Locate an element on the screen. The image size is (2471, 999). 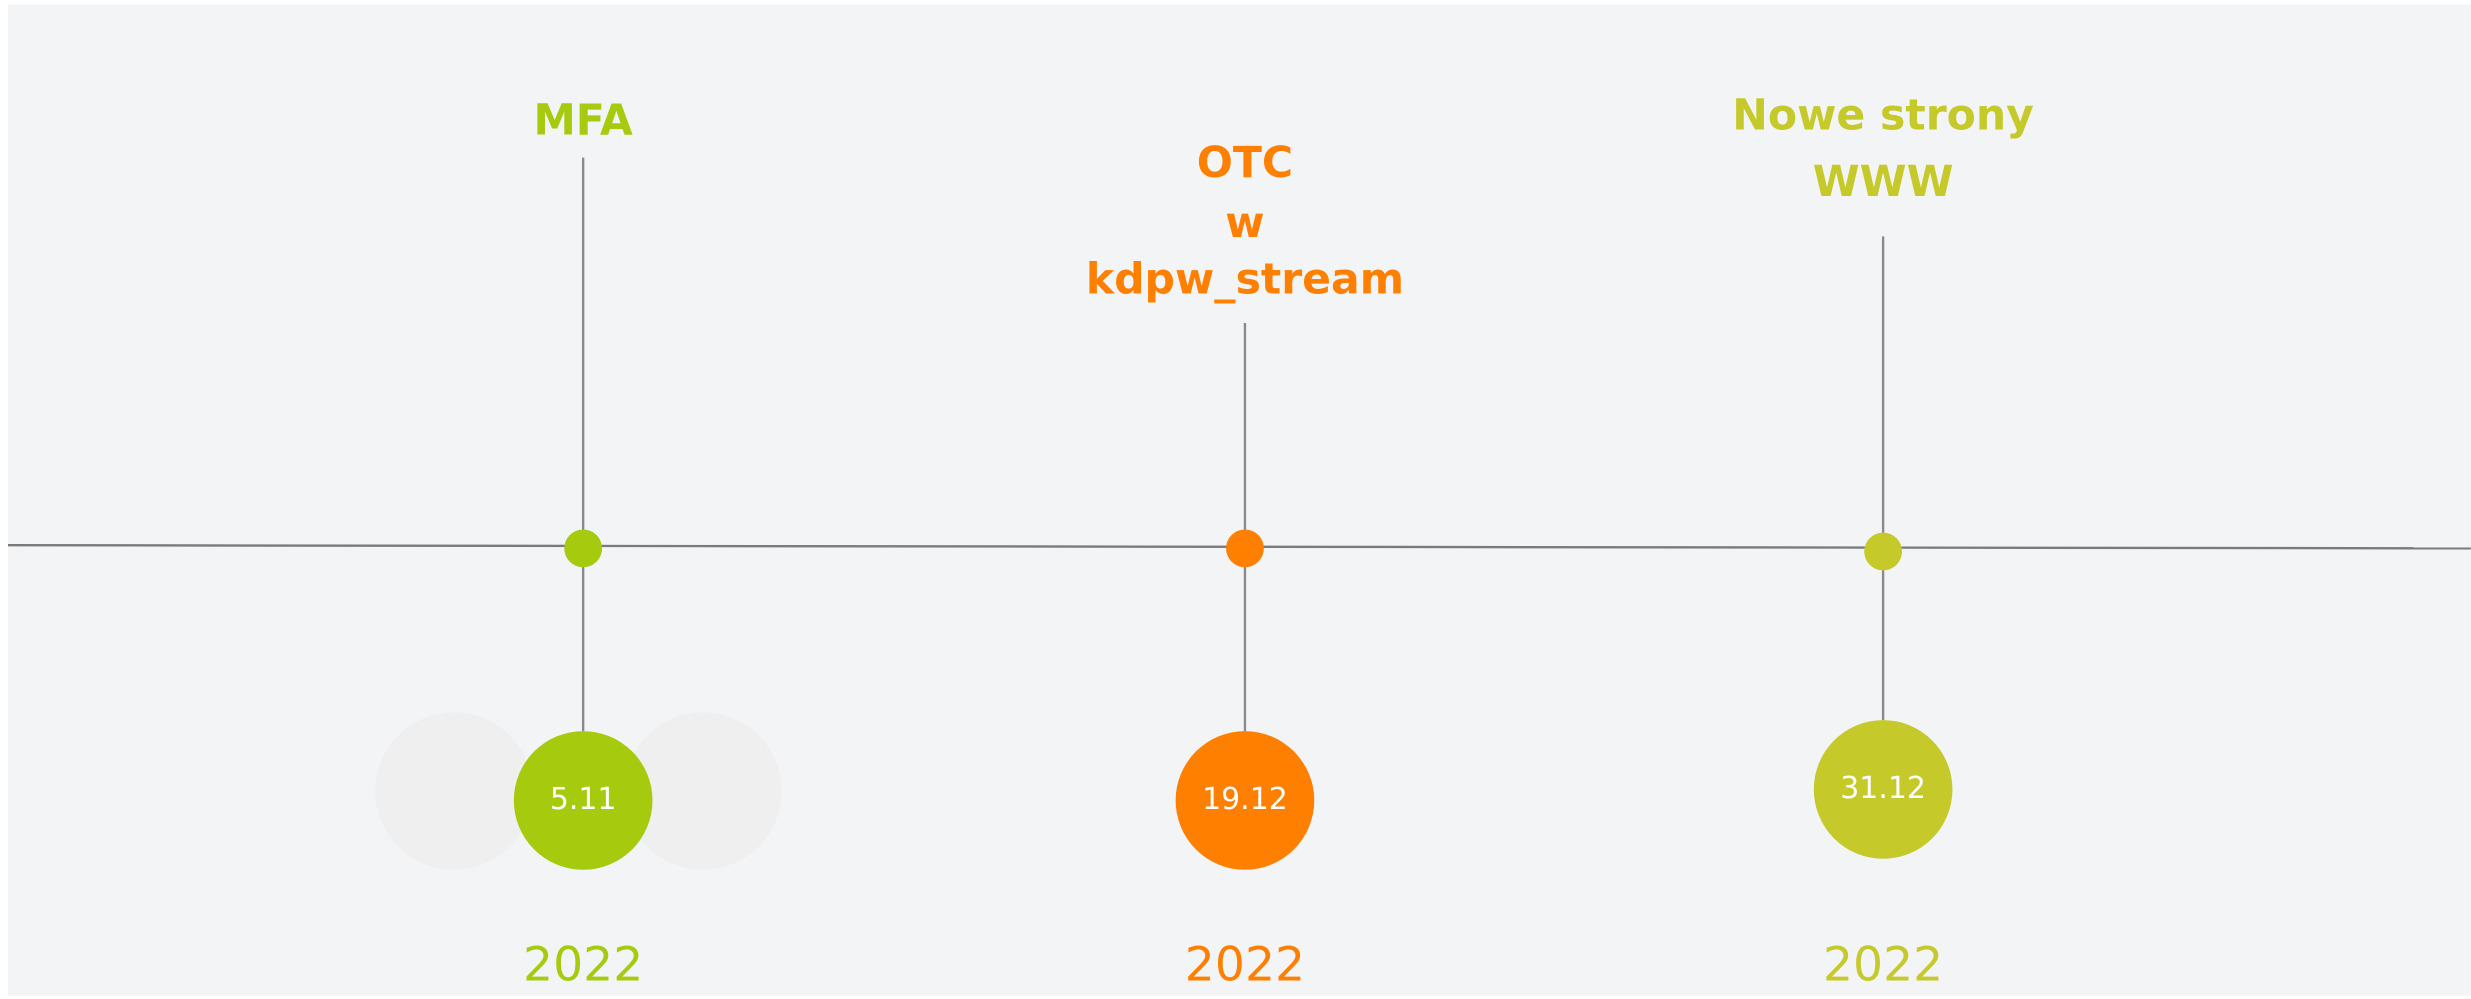
event-title: w is located at coordinates (1244, 223).